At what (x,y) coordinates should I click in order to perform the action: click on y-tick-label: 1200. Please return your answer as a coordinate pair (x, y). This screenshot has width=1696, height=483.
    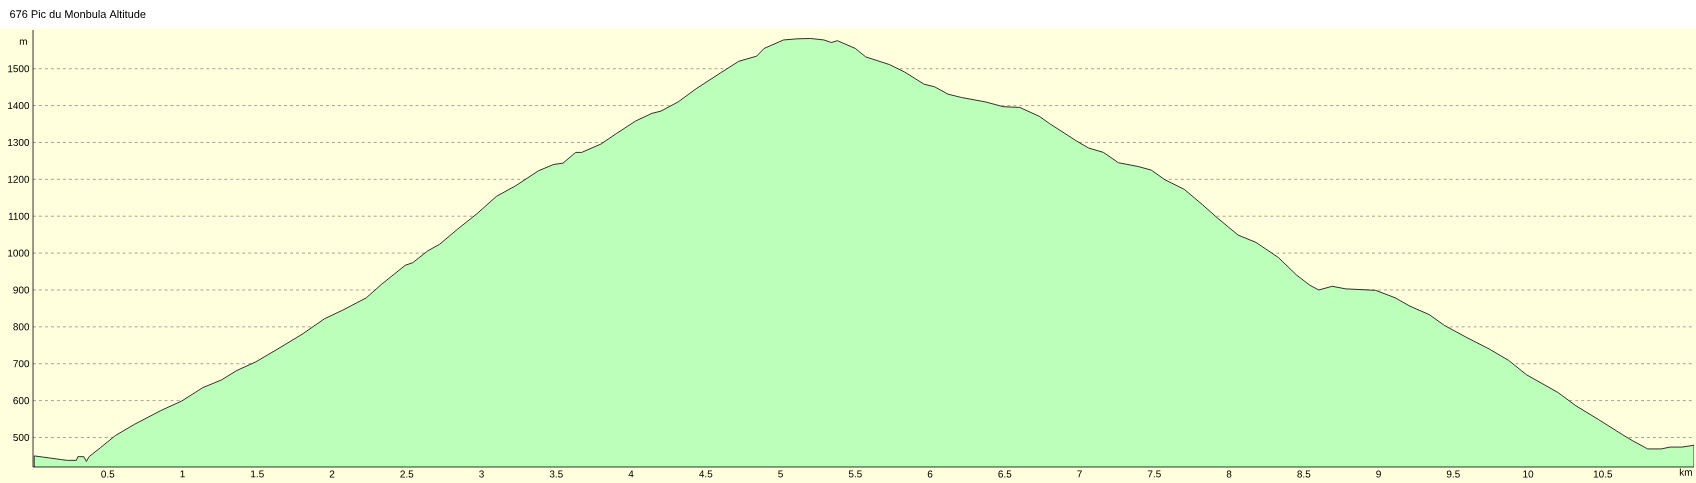
    Looking at the image, I should click on (19, 179).